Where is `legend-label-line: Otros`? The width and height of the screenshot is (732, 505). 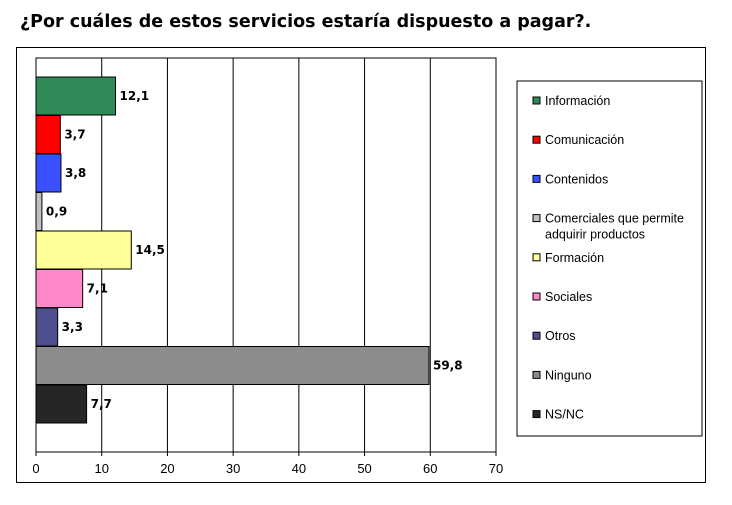
legend-label-line: Otros is located at coordinates (560, 336).